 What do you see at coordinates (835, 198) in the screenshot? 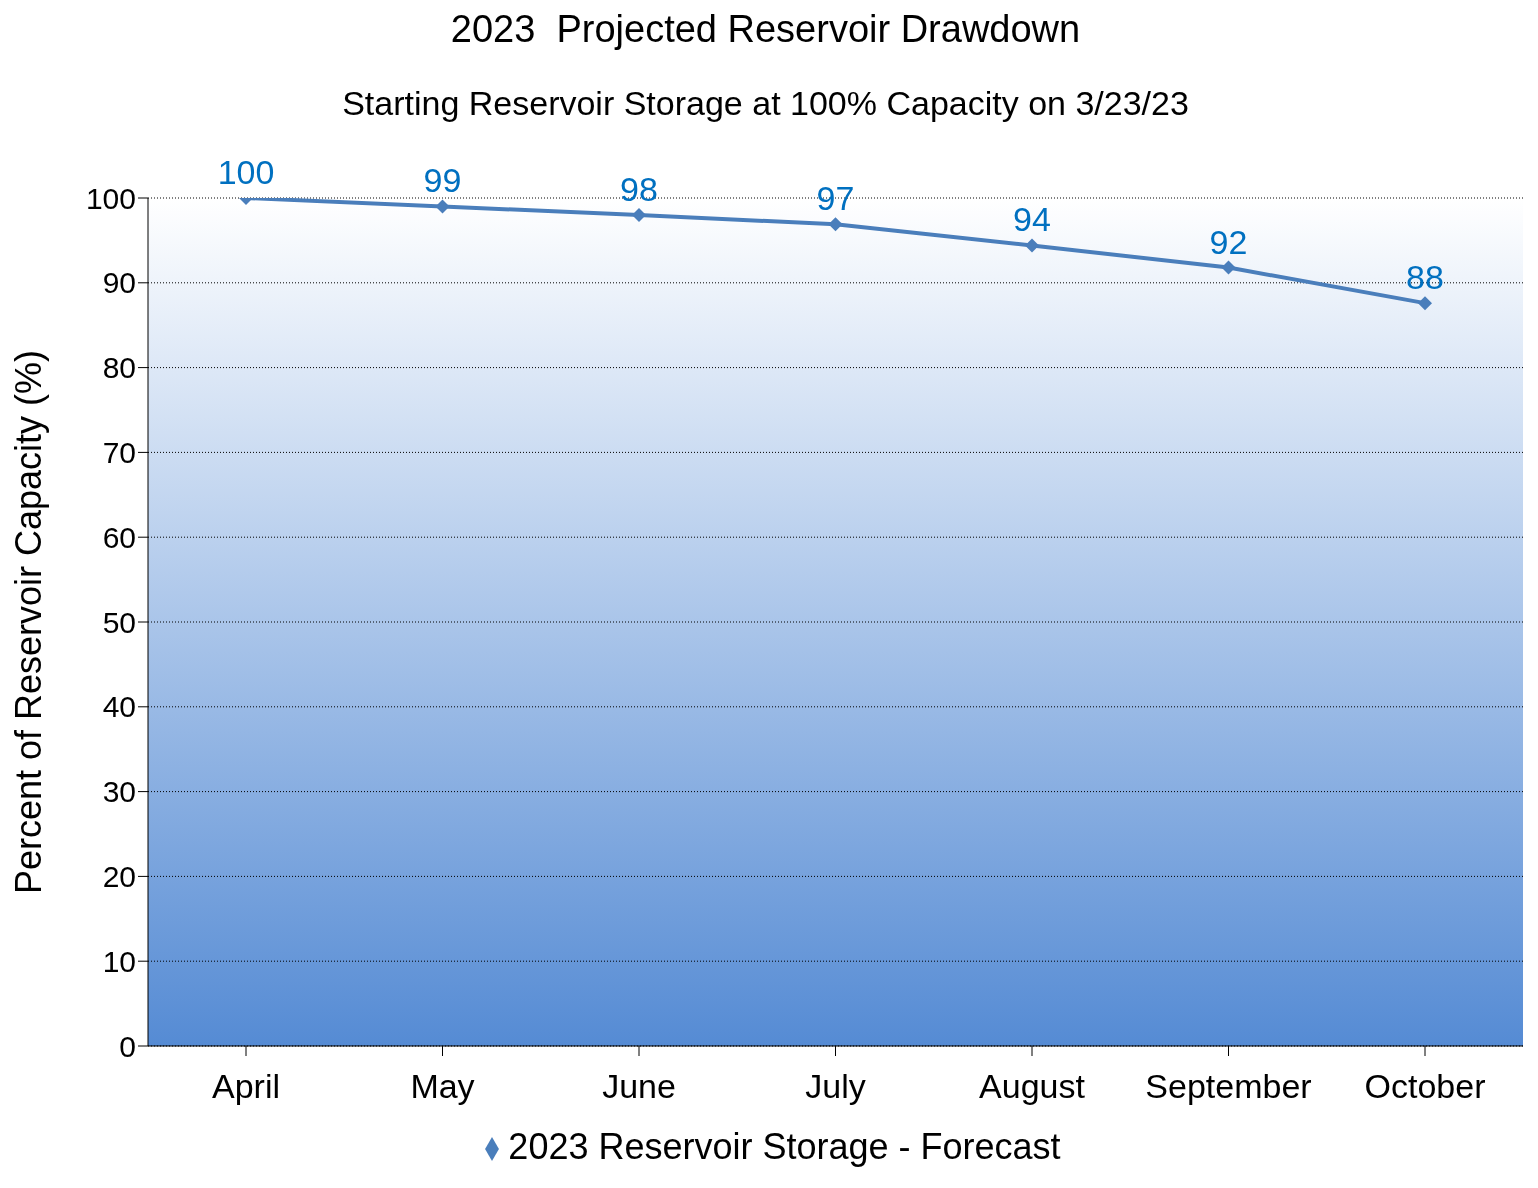
I see `data-label: 97` at bounding box center [835, 198].